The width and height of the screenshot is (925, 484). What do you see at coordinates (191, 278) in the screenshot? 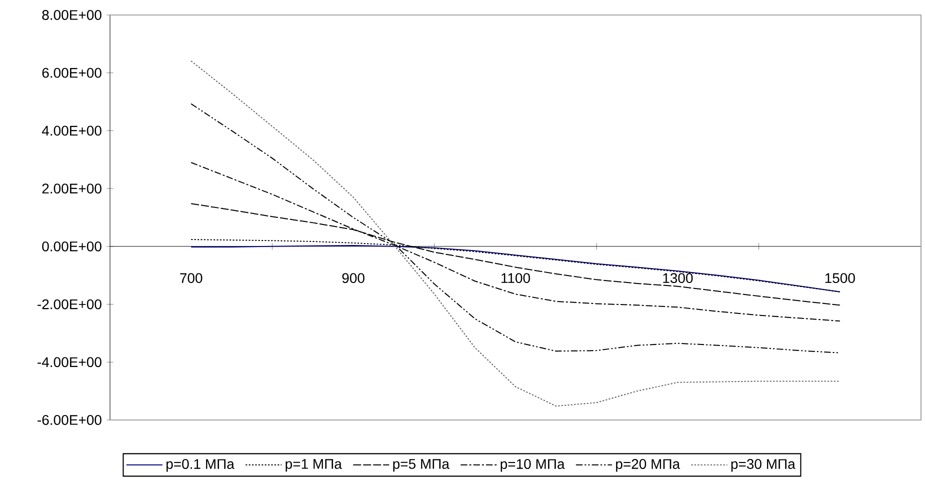
I see `x-tick-label: 700` at bounding box center [191, 278].